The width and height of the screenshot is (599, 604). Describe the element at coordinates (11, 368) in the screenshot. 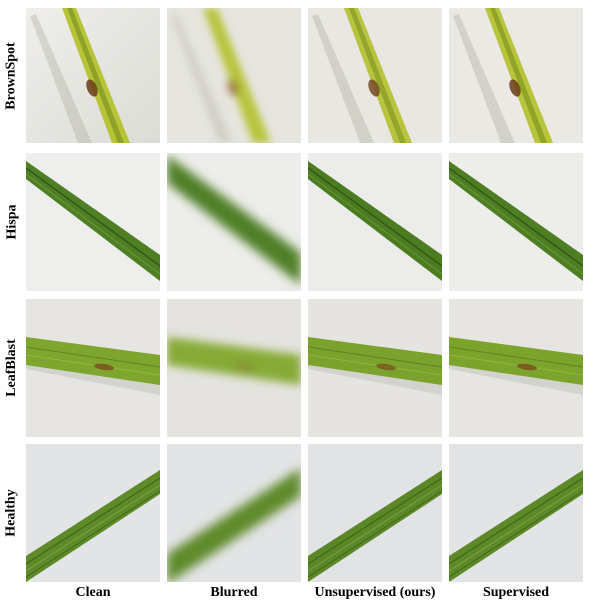

I see `row-label-leafblast: LeafBlast` at that location.